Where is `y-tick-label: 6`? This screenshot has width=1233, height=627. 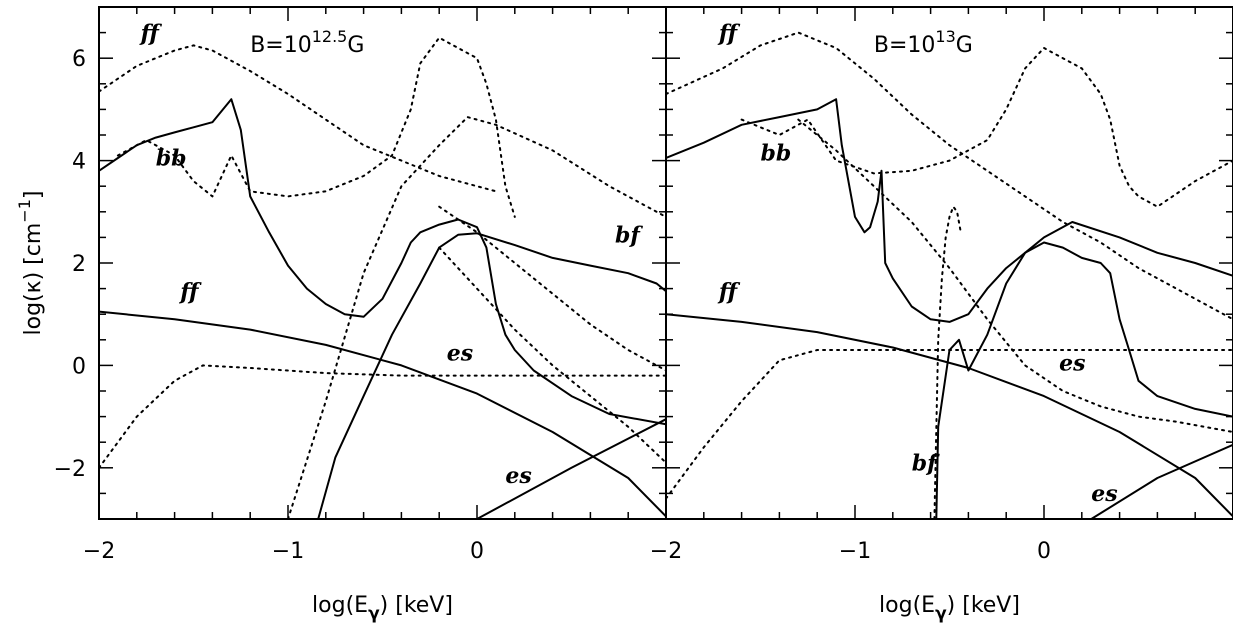
y-tick-label: 6 is located at coordinates (79, 59).